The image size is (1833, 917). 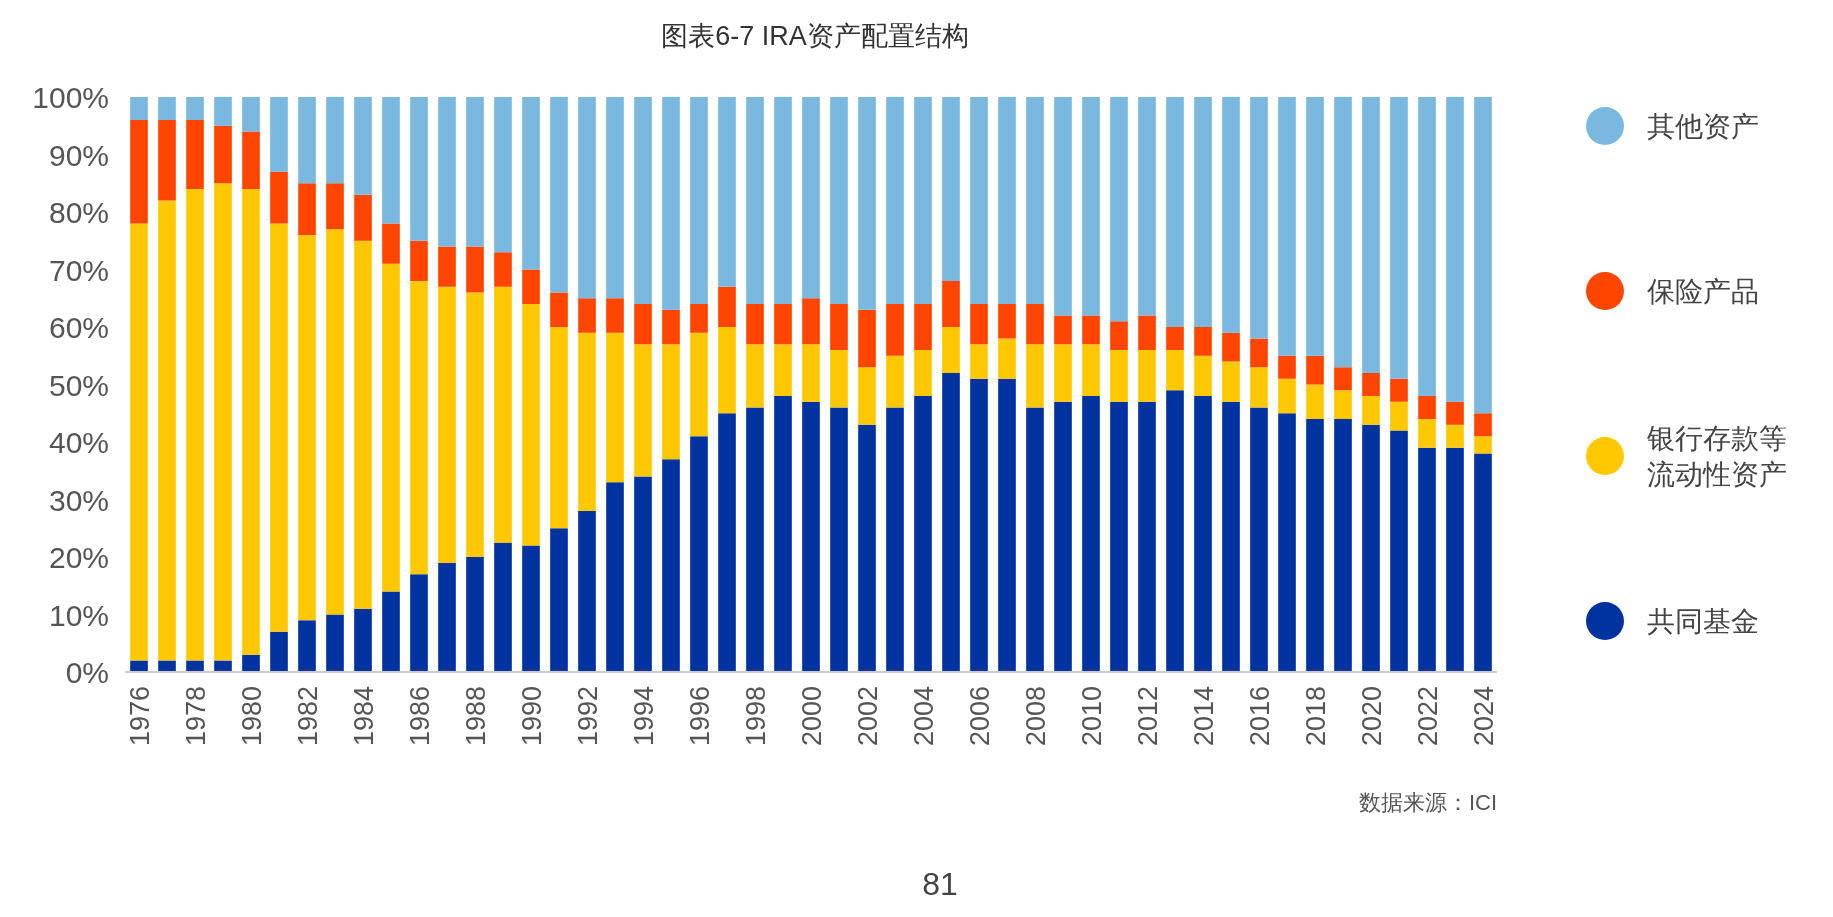 What do you see at coordinates (1703, 621) in the screenshot?
I see `legend-label: 共同基金` at bounding box center [1703, 621].